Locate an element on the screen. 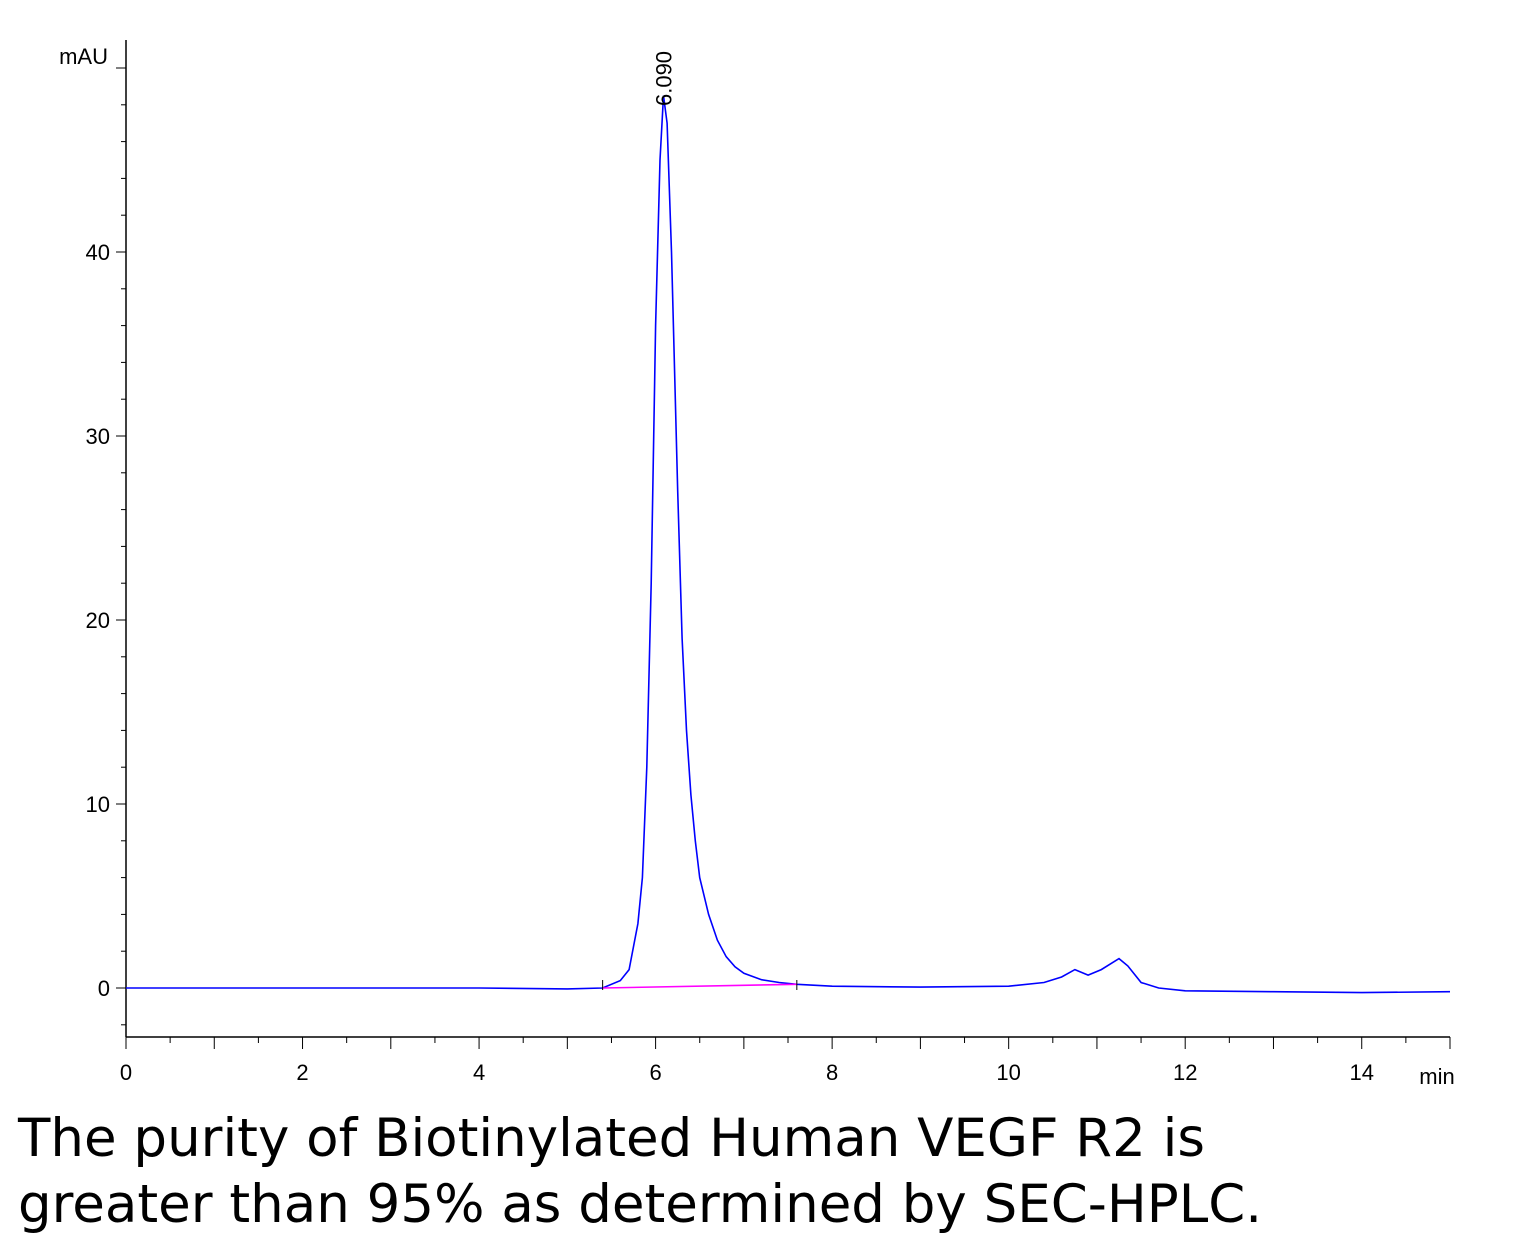 This screenshot has width=1530, height=1256. x-tick-label: 2 is located at coordinates (302, 1072).